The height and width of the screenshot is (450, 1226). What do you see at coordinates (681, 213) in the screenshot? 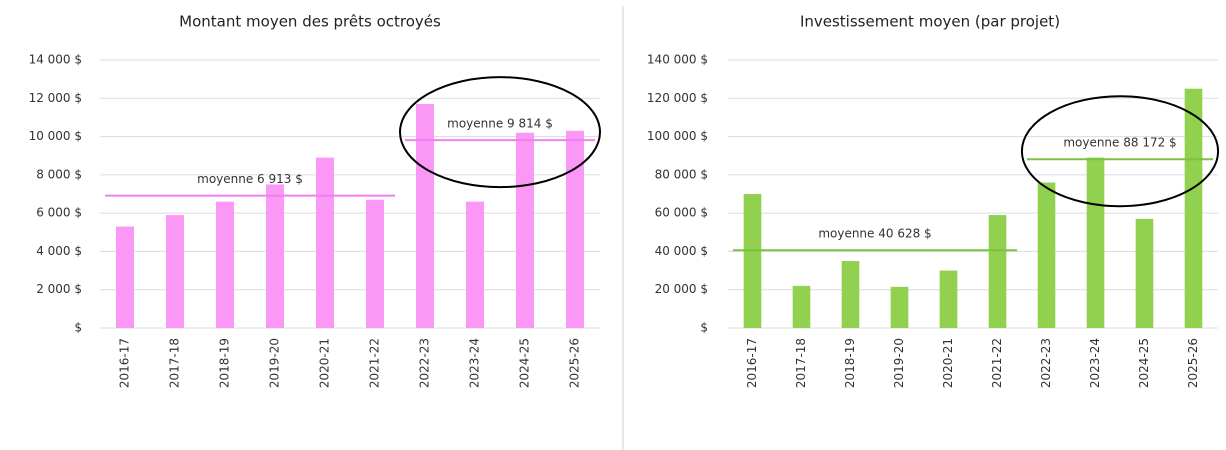
I see `y-tick-label: 60 000 $` at bounding box center [681, 213].